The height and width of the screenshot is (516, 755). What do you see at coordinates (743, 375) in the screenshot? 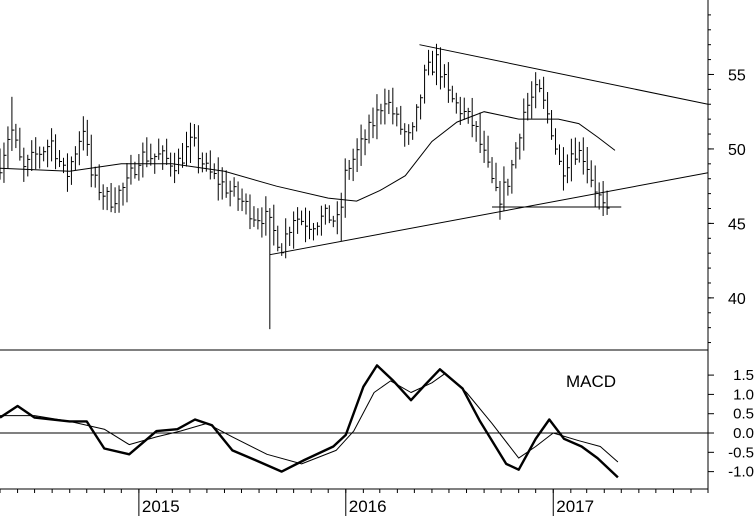
I see `macd-y-tick-label: 1.5` at bounding box center [743, 375].